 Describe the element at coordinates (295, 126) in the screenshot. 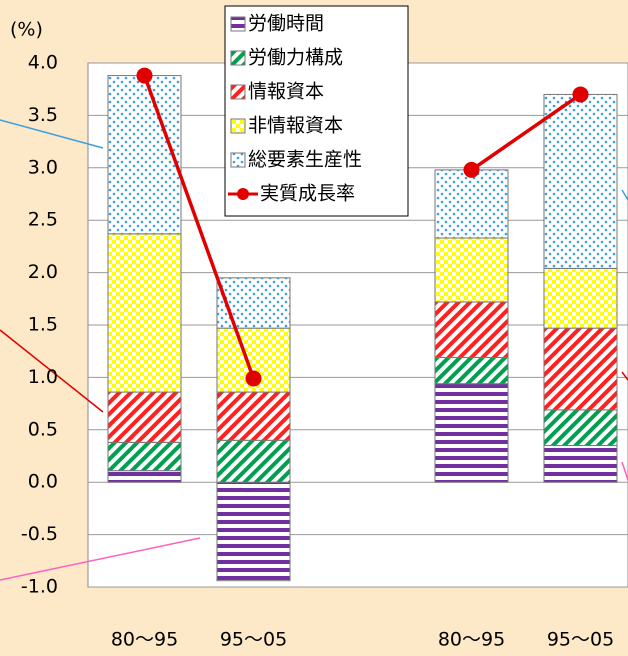

I see `legend-label: 非情報資本` at that location.